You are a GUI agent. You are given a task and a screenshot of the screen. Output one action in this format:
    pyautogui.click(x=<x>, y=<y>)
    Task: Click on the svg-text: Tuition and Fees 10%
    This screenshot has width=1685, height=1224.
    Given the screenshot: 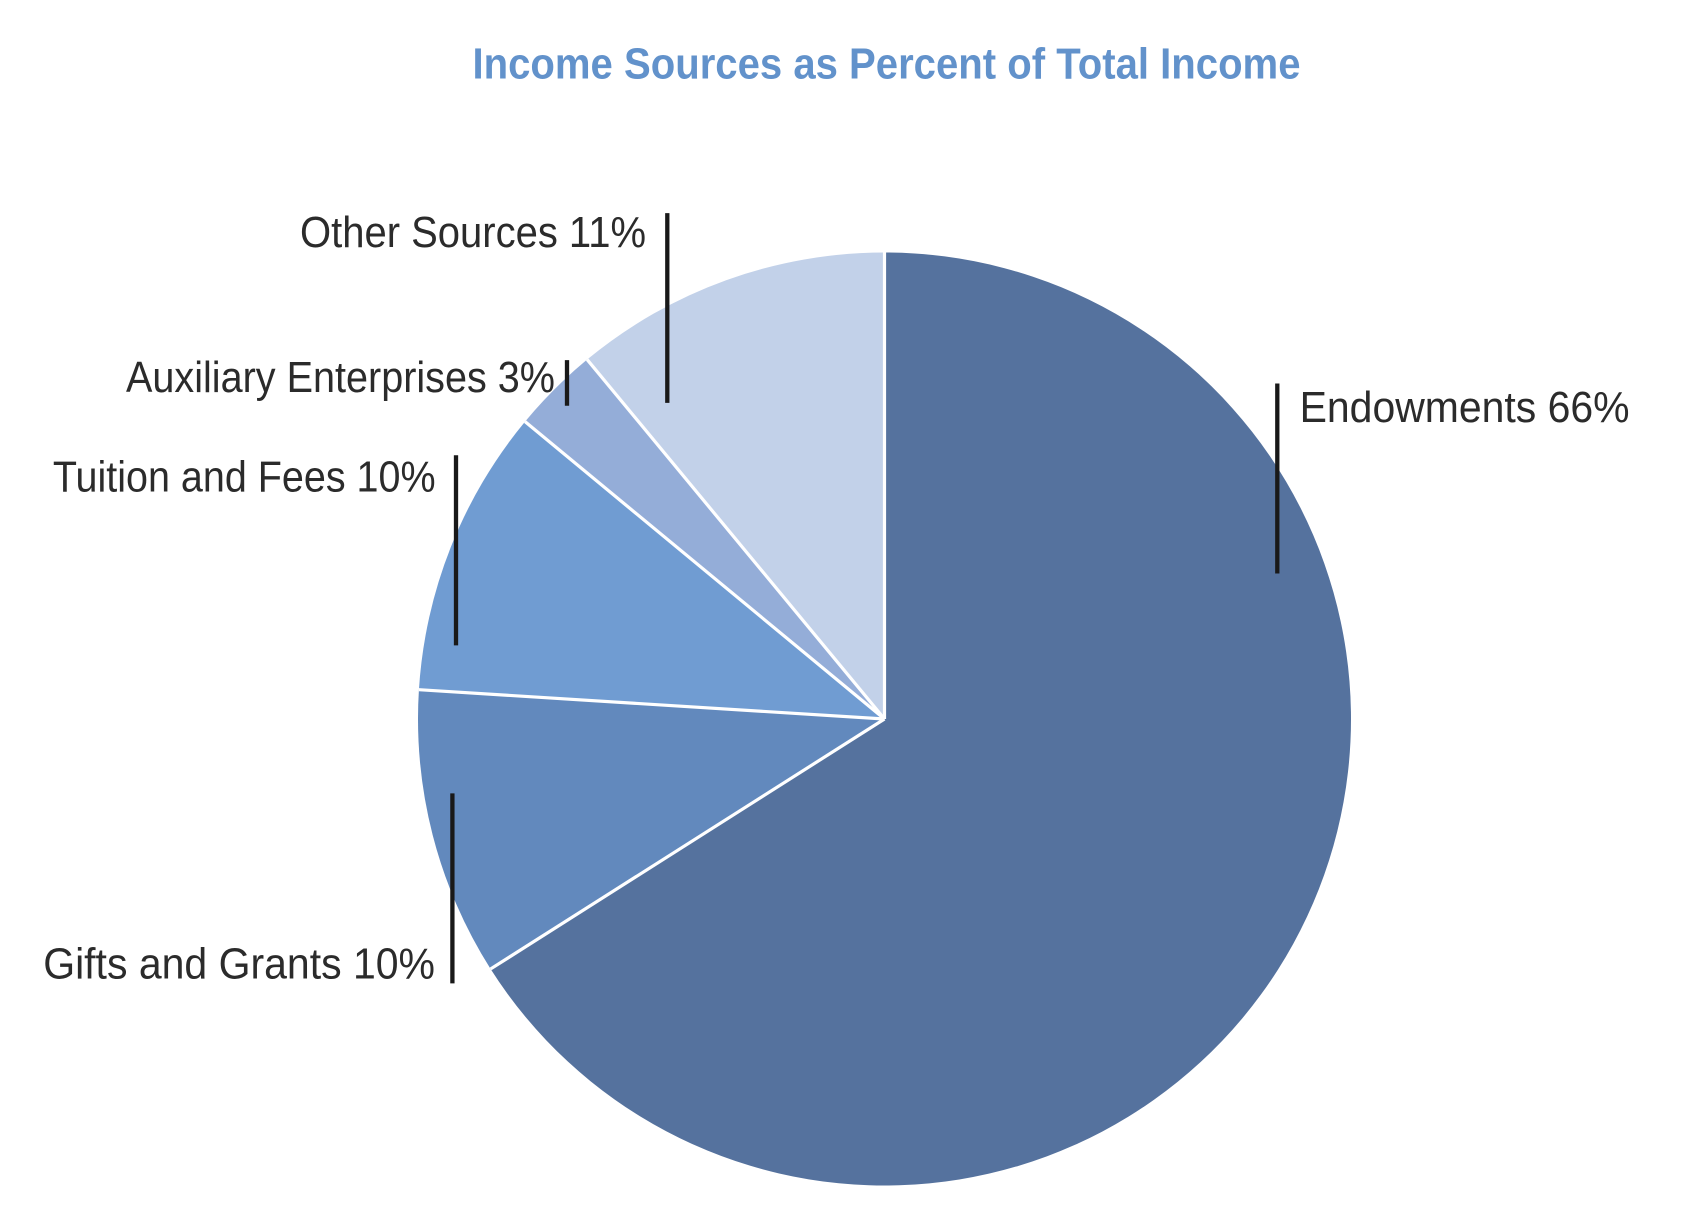 What is the action you would take?
    pyautogui.click(x=244, y=477)
    